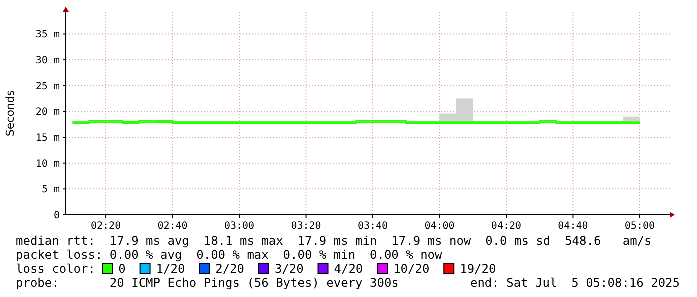 The width and height of the screenshot is (697, 297). I want to click on y-tick-label: 35 m, so click(48, 35).